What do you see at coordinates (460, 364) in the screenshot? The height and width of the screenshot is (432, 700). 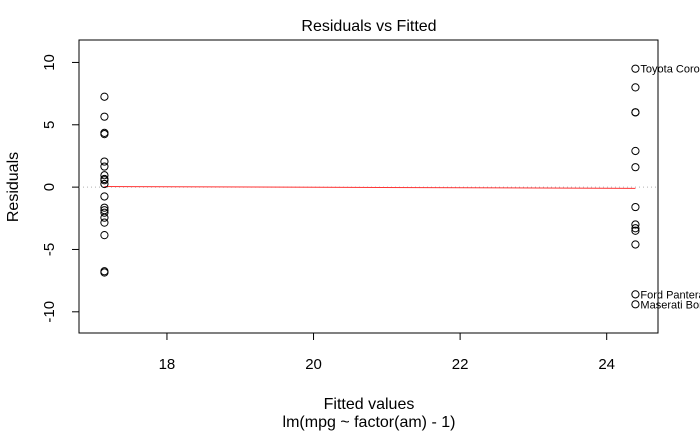 I see `x-tick-label: 22` at bounding box center [460, 364].